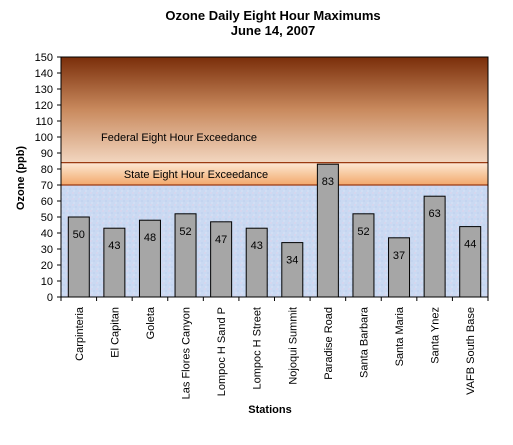  What do you see at coordinates (329, 343) in the screenshot?
I see `x-tick-label: Paradise Road` at bounding box center [329, 343].